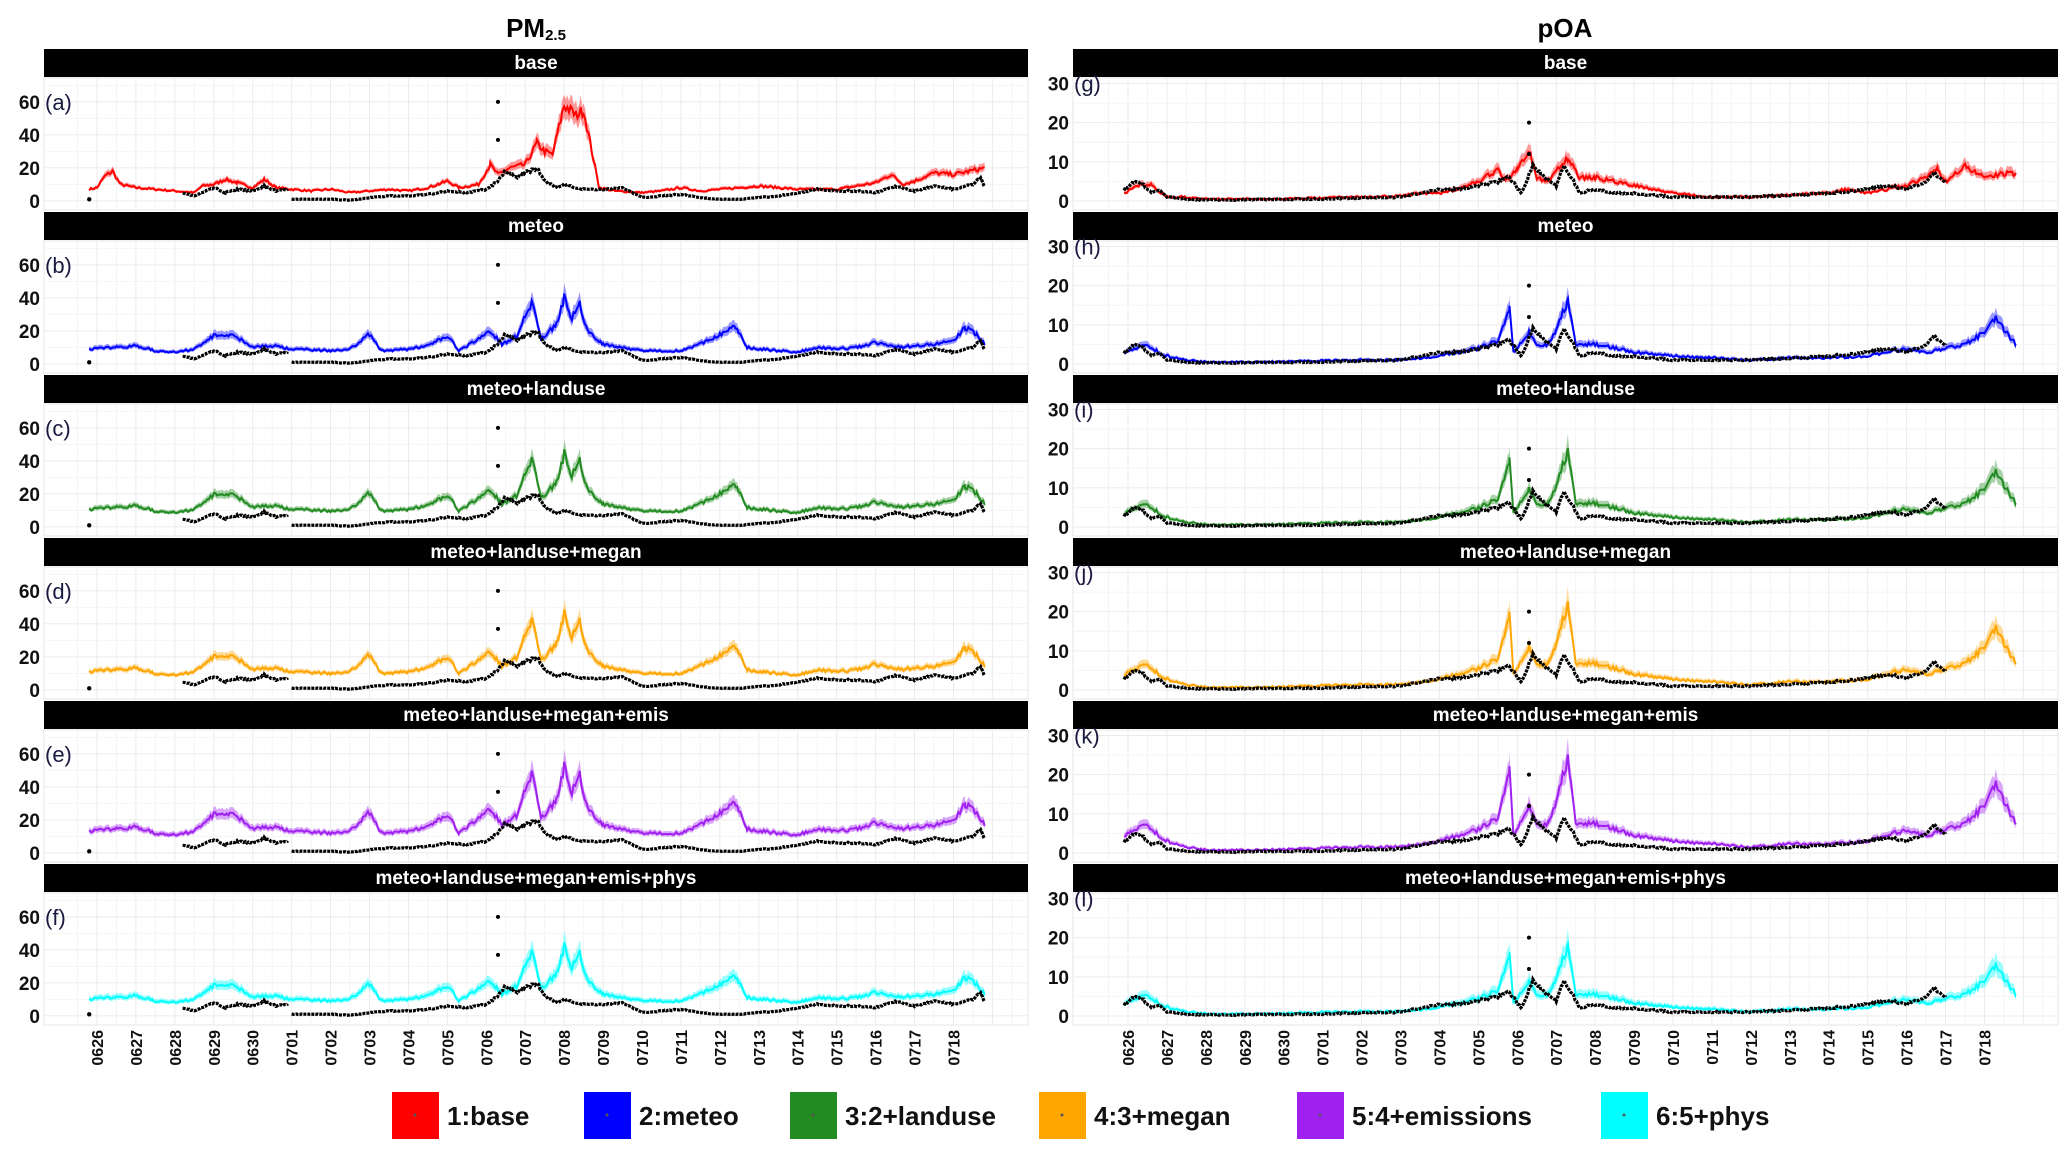 This screenshot has width=2067, height=1158. Describe the element at coordinates (58, 102) in the screenshot. I see `panel-label: (a)` at that location.